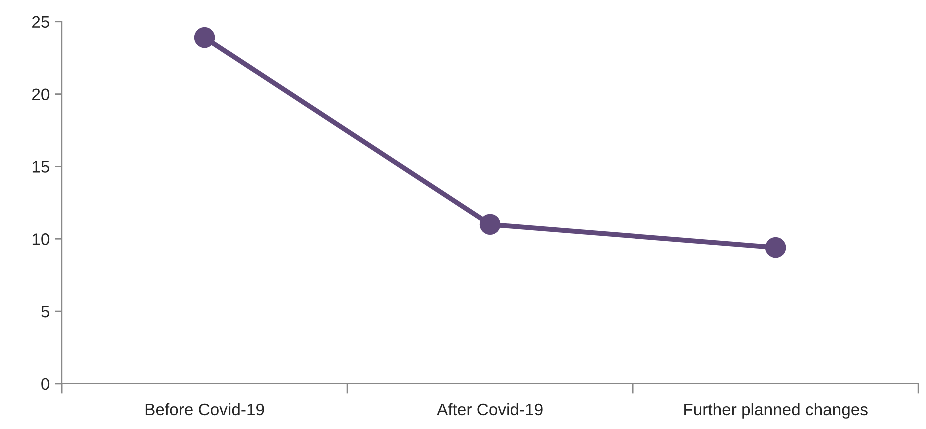 The image size is (926, 429). I want to click on x-tick-label: After Covid-19, so click(490, 409).